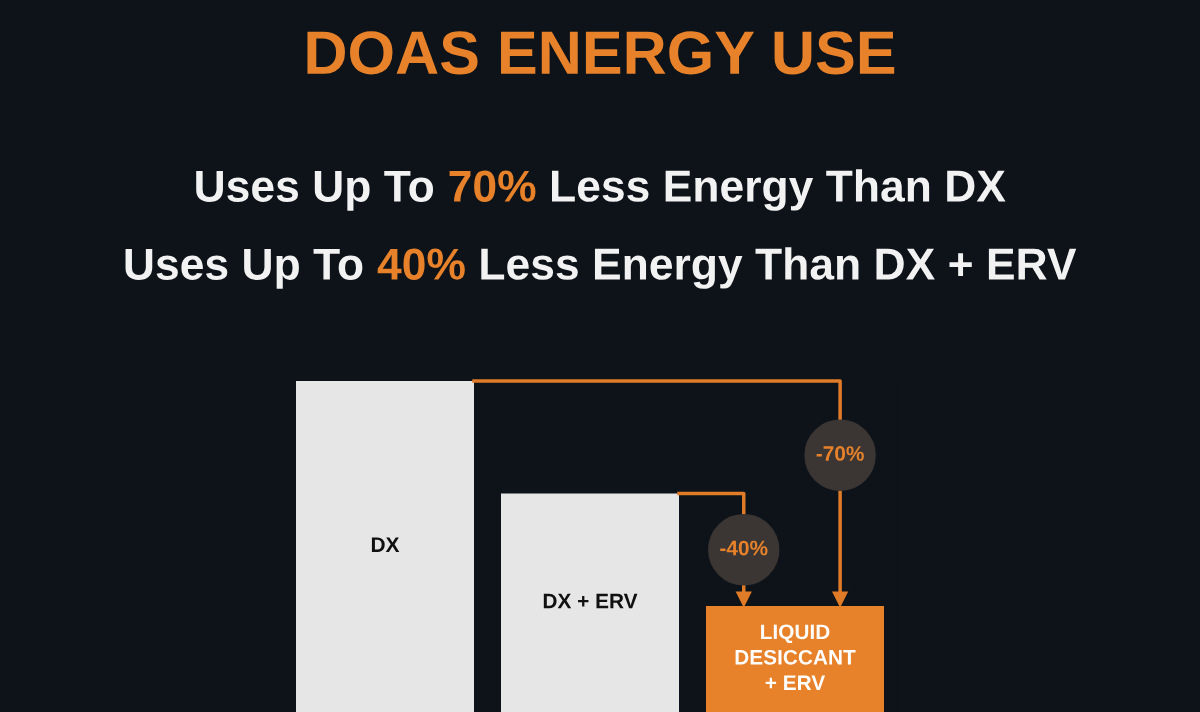  Describe the element at coordinates (590, 601) in the screenshot. I see `x-tick-label: DX + ERV` at that location.